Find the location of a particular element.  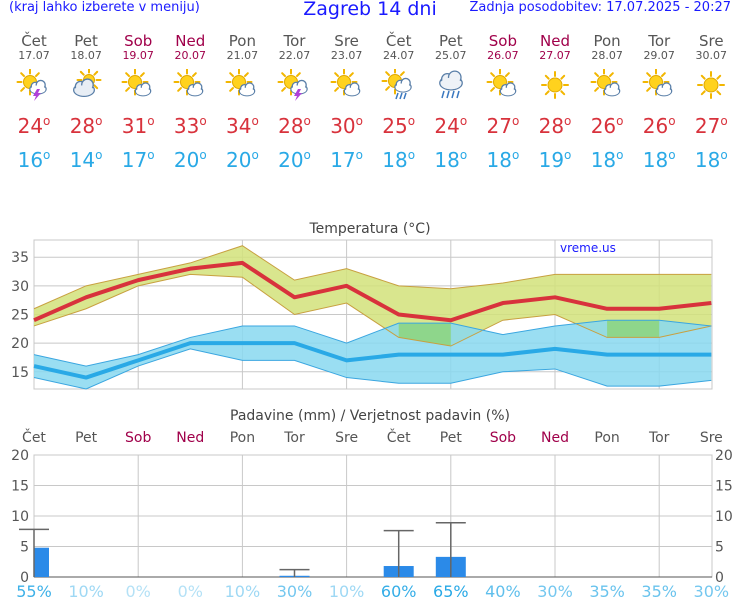

day-date: 30.07 is located at coordinates (711, 55).